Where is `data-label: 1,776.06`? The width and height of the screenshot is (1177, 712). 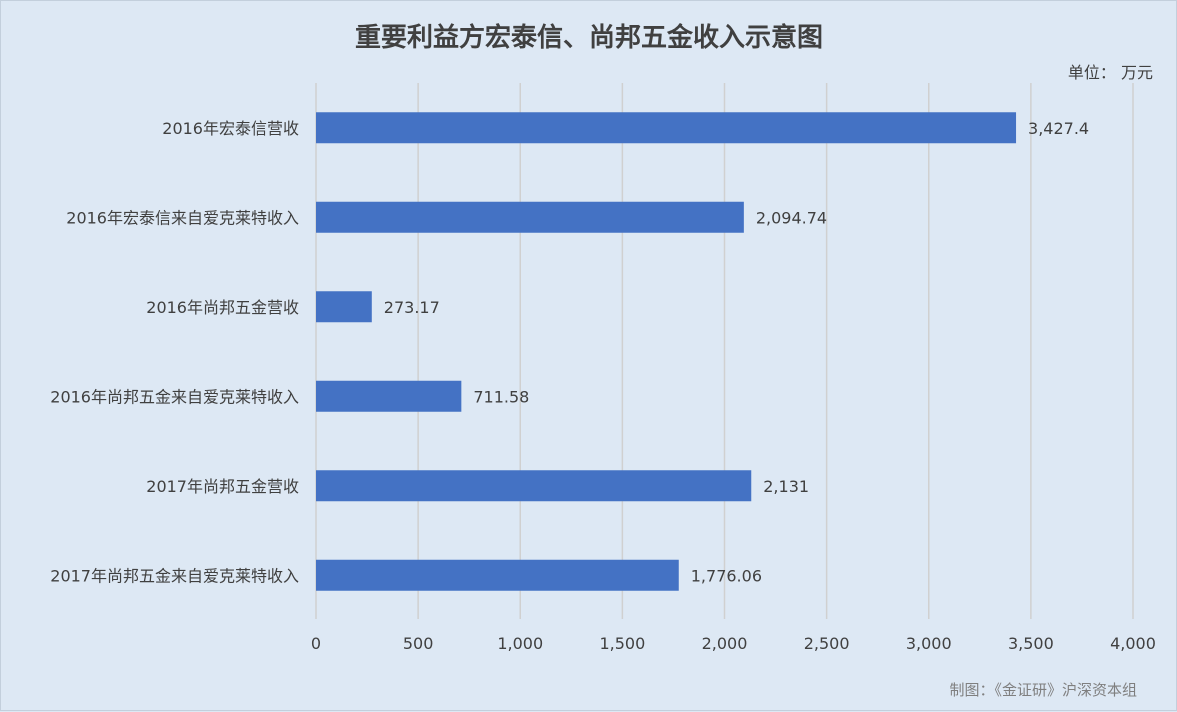 data-label: 1,776.06 is located at coordinates (726, 575).